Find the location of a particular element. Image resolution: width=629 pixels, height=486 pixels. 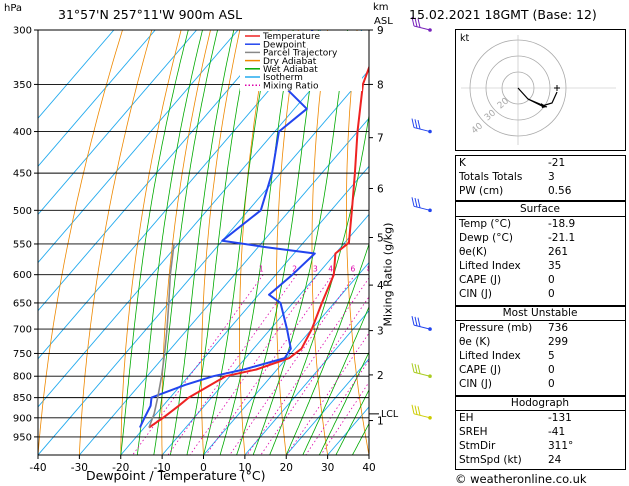

mixing-ratio-label: 4 is located at coordinates (330, 269).